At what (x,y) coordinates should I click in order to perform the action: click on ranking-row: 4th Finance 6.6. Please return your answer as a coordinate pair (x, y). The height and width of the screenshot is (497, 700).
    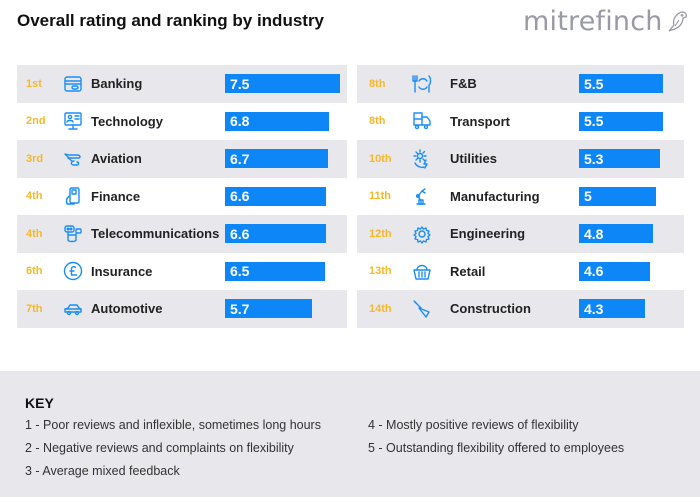
    Looking at the image, I should click on (182, 197).